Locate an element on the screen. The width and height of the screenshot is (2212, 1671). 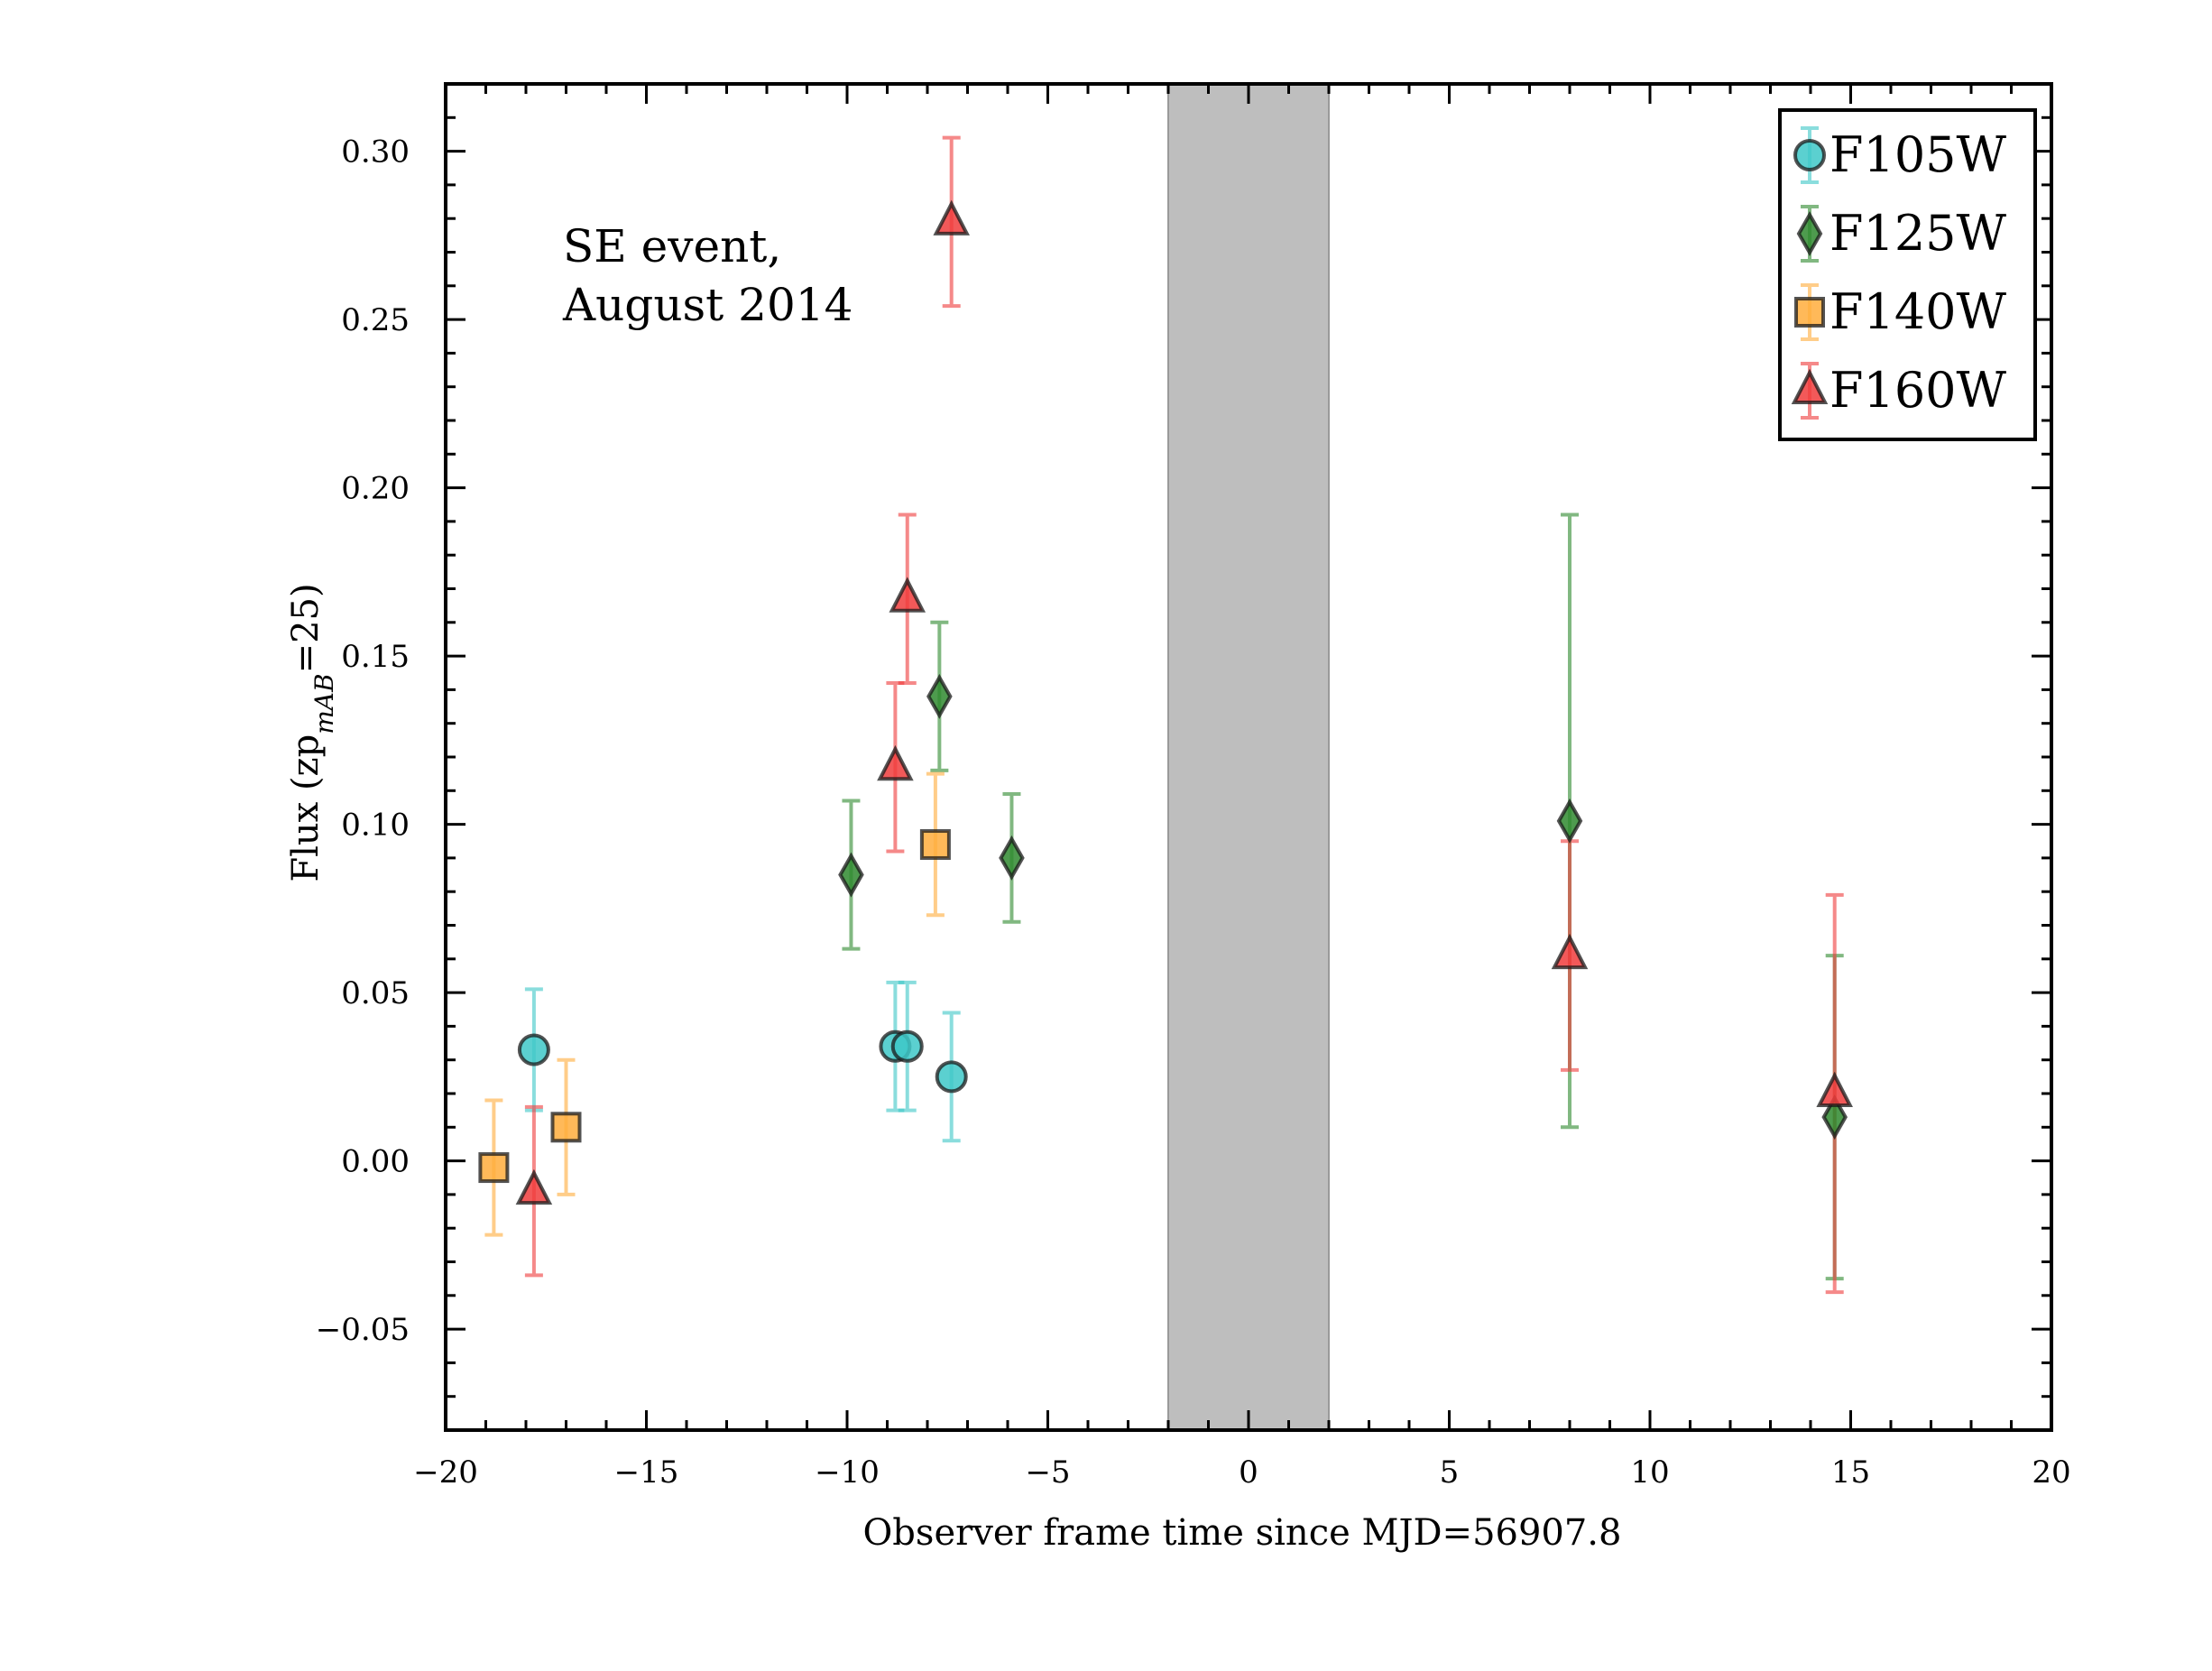
annotation-line-2: August 2014 is located at coordinates (707, 305).